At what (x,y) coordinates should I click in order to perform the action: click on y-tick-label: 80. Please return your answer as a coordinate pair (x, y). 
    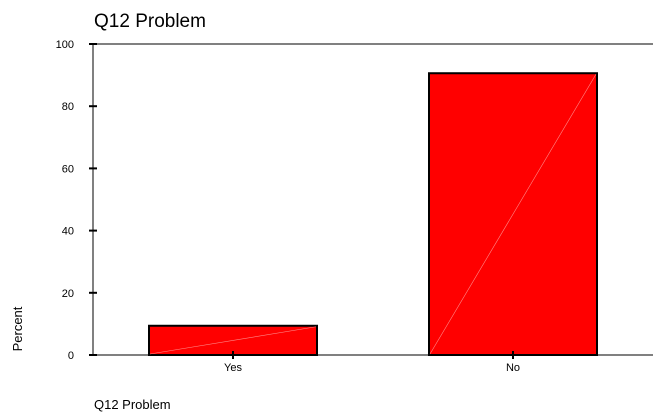
    Looking at the image, I should click on (68, 107).